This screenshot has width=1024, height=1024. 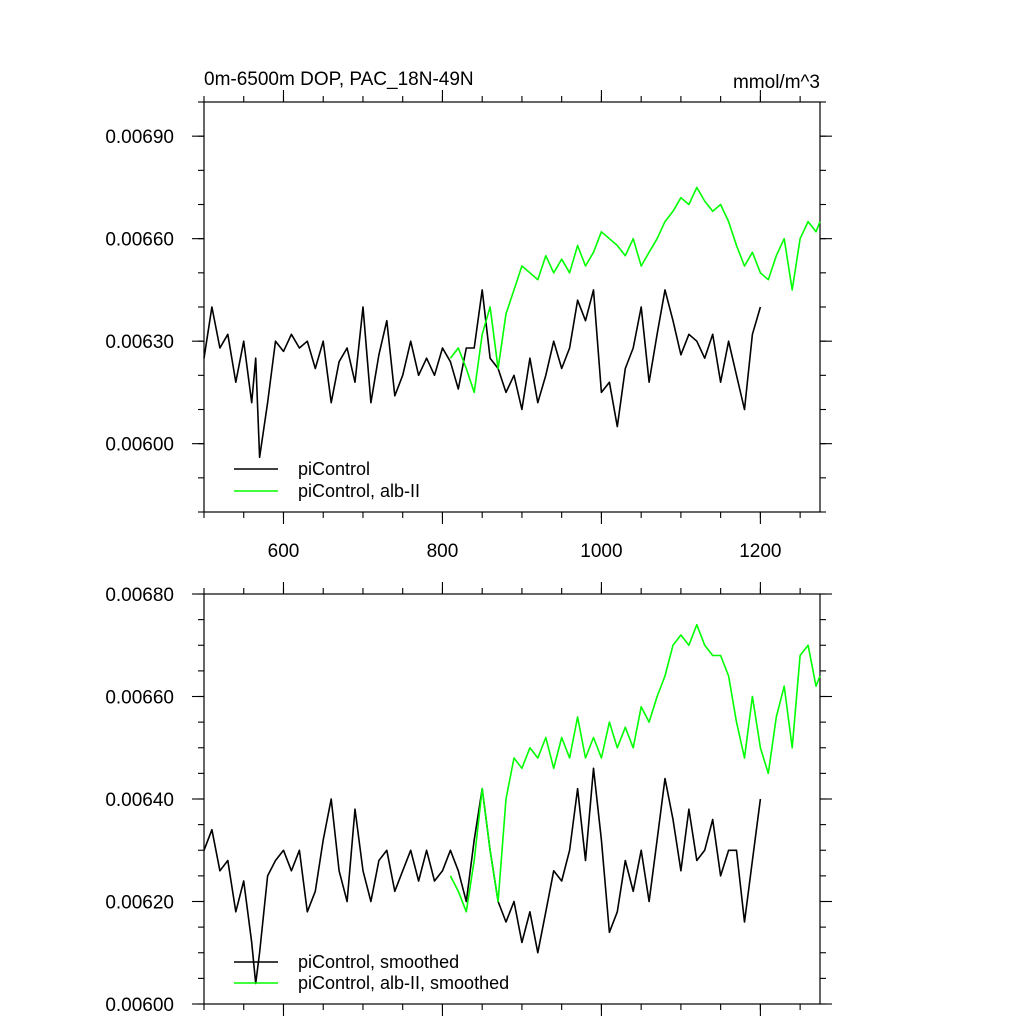 What do you see at coordinates (635, 768) in the screenshot?
I see `series-line-picontrol-alb-ii-smoothed` at bounding box center [635, 768].